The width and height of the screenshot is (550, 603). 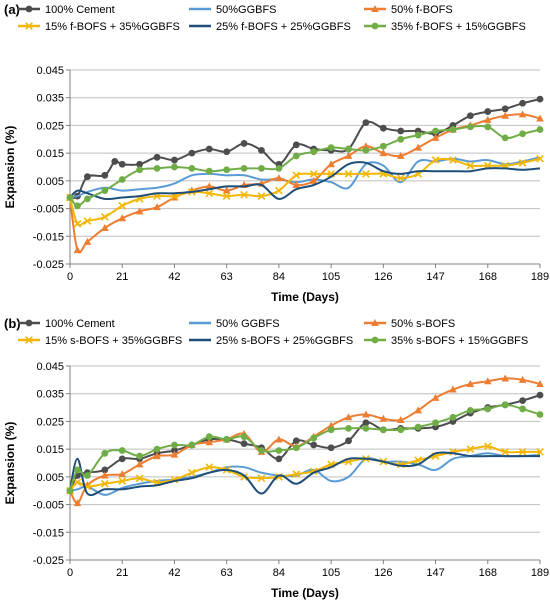 What do you see at coordinates (66, 324) in the screenshot?
I see `legend-item: 100% Cement` at bounding box center [66, 324].